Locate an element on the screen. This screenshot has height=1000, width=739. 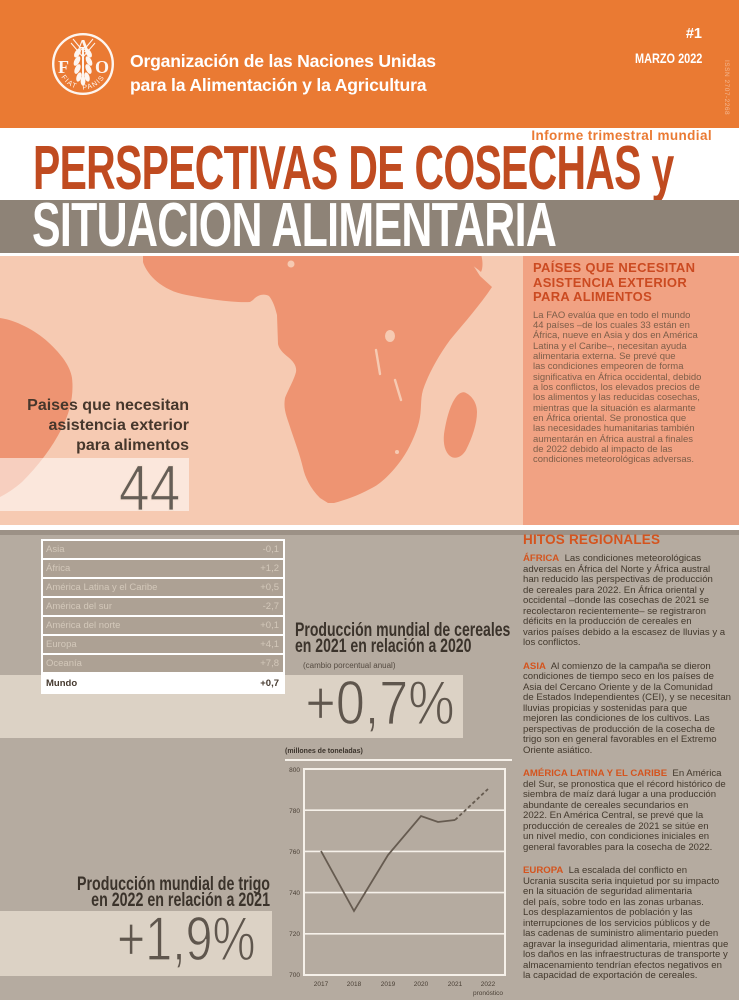
svg-text: 800 is located at coordinates (294, 770).